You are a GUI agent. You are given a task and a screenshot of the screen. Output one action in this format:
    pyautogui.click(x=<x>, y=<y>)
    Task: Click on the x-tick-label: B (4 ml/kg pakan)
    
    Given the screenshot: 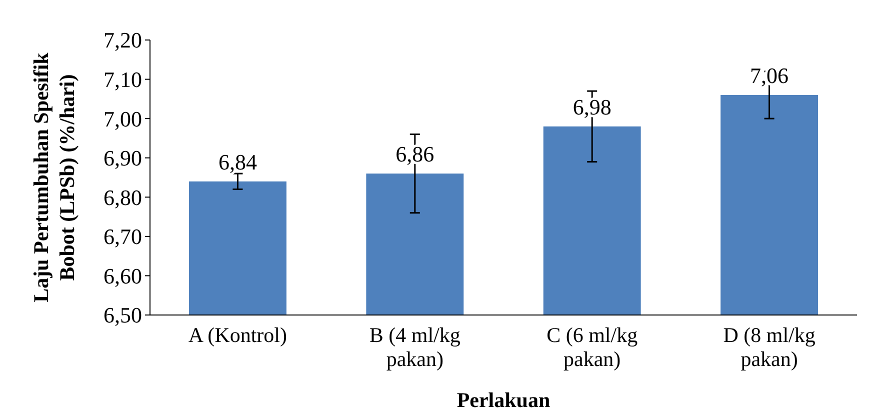 What is the action you would take?
    pyautogui.click(x=415, y=347)
    